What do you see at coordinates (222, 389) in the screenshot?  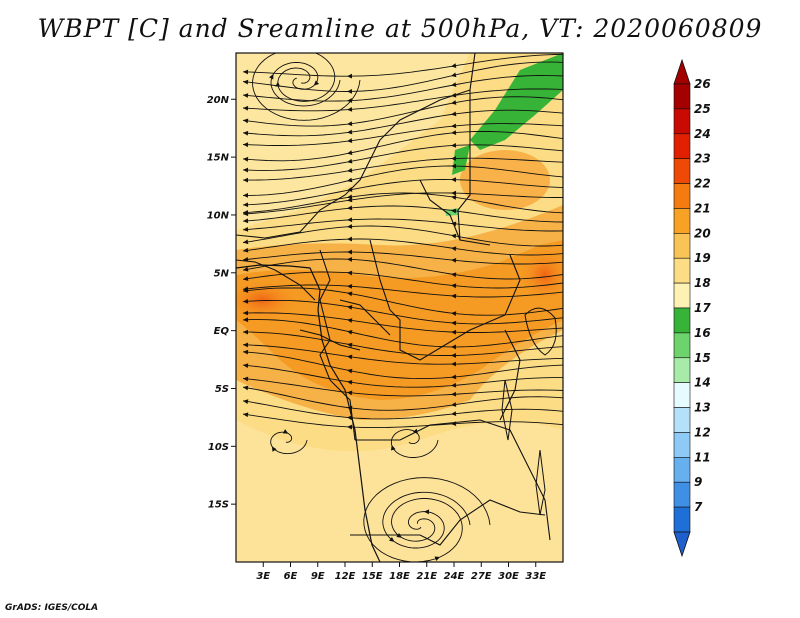 I see `lat-tick-label: 5S` at bounding box center [222, 389].